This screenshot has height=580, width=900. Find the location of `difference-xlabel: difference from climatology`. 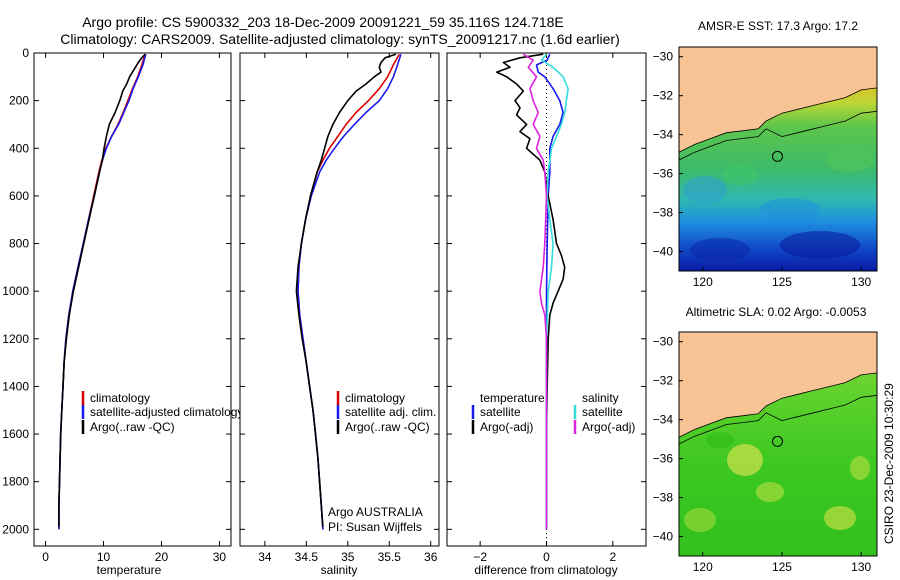

difference-xlabel: difference from climatology is located at coordinates (545, 570).